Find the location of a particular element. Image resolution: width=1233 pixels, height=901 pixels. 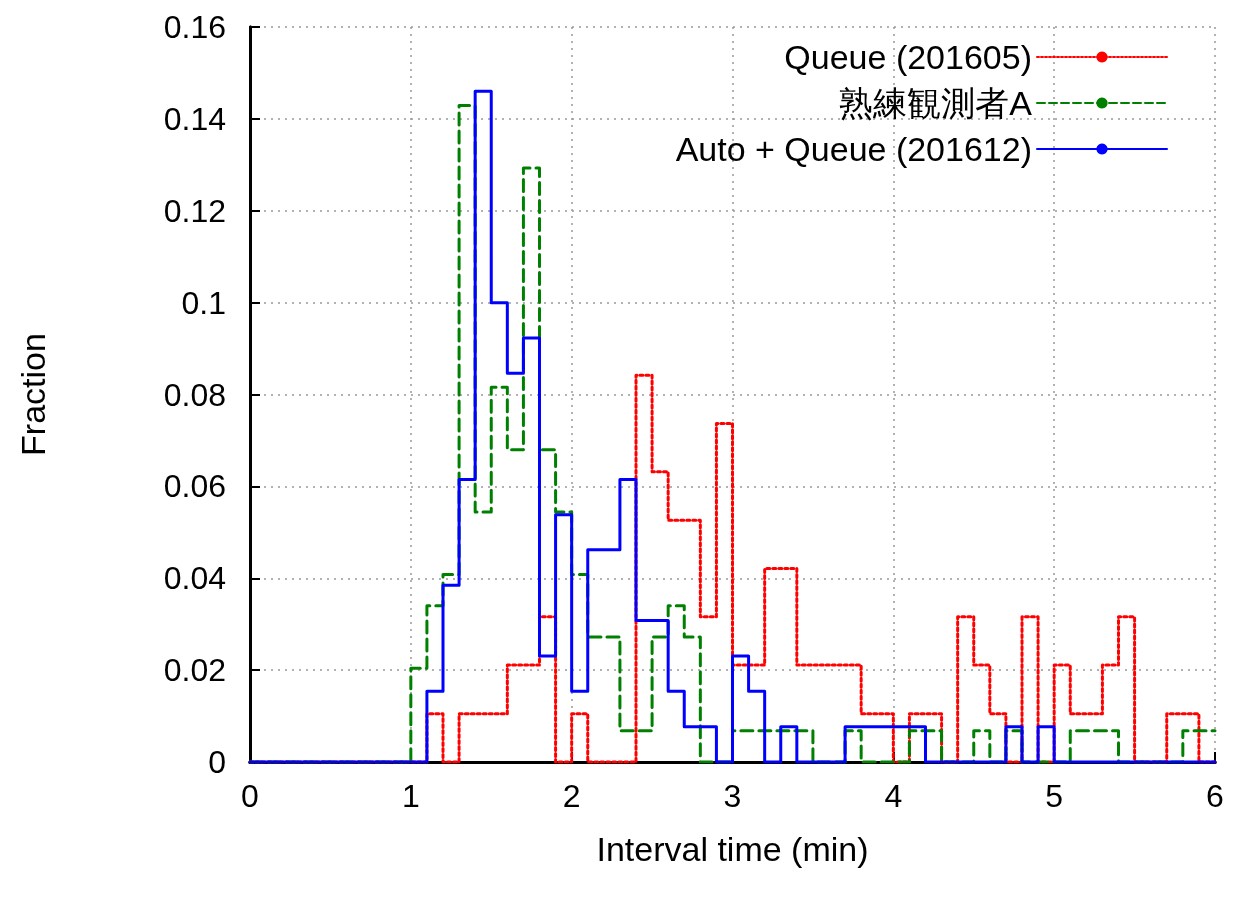

y-tick-label: 0.1 is located at coordinates (203, 302).